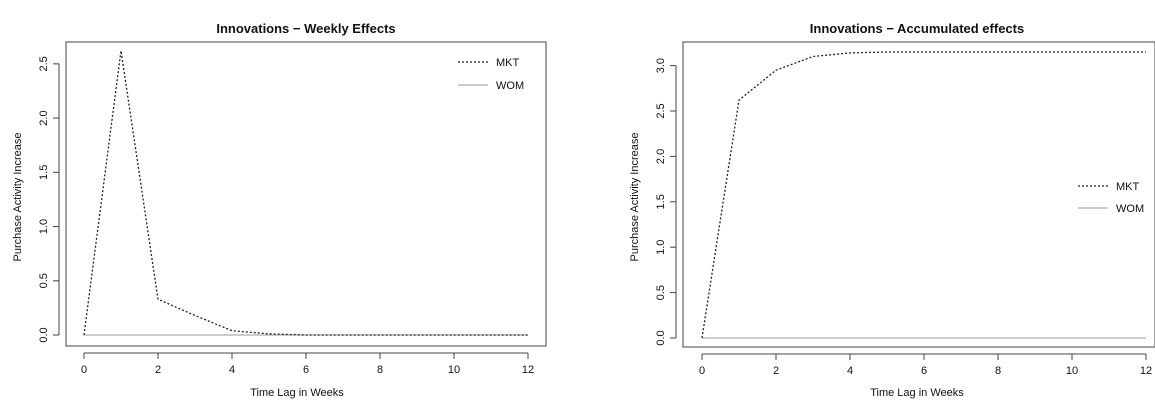 The width and height of the screenshot is (1155, 404). Describe the element at coordinates (305, 28) in the screenshot. I see `chart-title-1: Innovations − Weekly Effects` at that location.